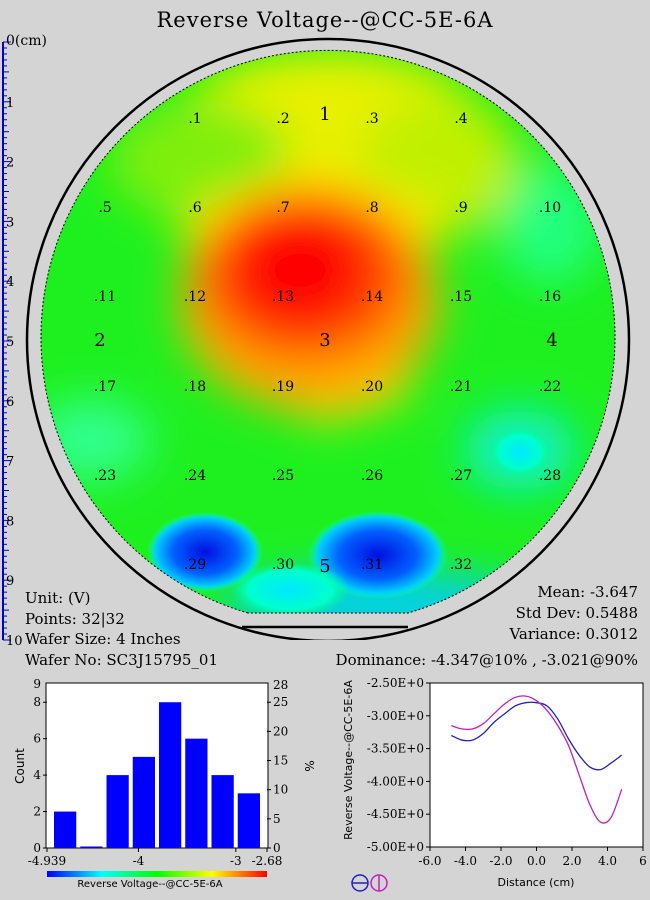 The image size is (650, 900). What do you see at coordinates (550, 476) in the screenshot?
I see `site-label: .28` at bounding box center [550, 476].